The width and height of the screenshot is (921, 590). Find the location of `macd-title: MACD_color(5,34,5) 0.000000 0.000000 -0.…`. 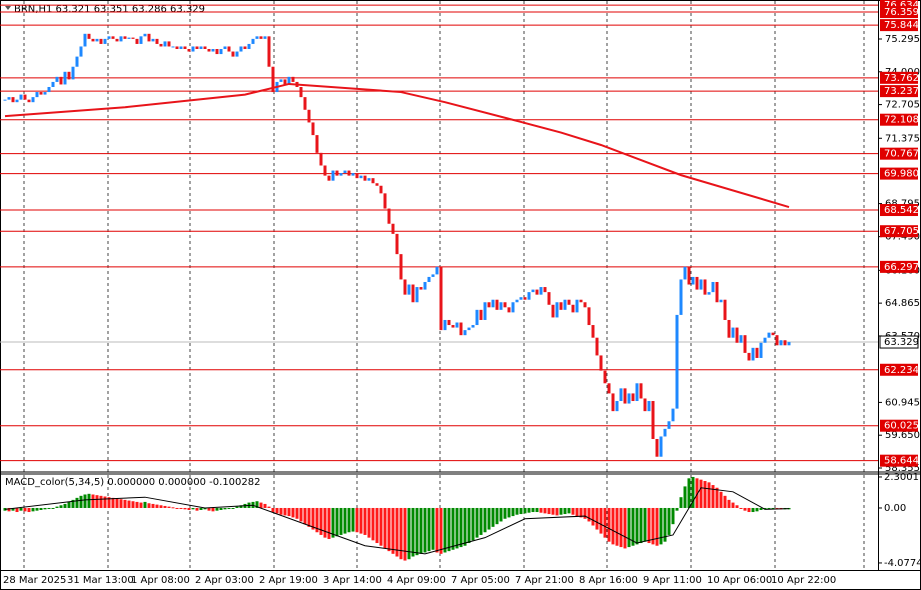

macd-title: MACD_color(5,34,5) 0.000000 0.000000 -0.… is located at coordinates (133, 482).